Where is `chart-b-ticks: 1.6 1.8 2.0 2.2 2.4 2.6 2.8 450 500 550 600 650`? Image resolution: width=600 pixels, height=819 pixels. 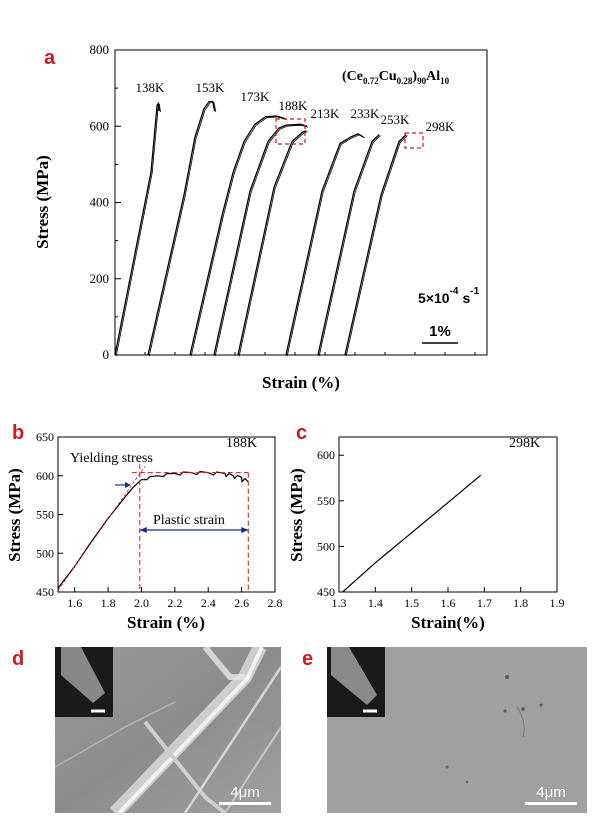
chart-b-ticks: 1.6 1.8 2.0 2.2 2.4 2.6 2.8 450 500 550 600 650 is located at coordinates (159, 520).